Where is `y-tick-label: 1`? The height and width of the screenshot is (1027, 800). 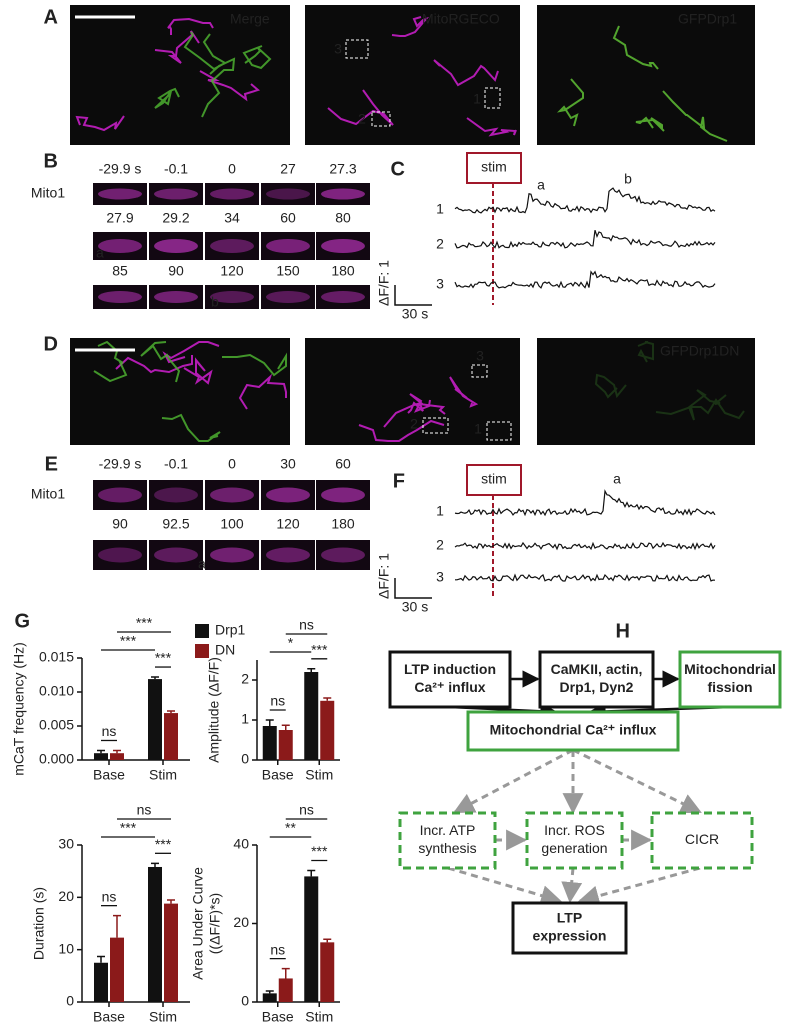
y-tick-label: 1 is located at coordinates (245, 719).